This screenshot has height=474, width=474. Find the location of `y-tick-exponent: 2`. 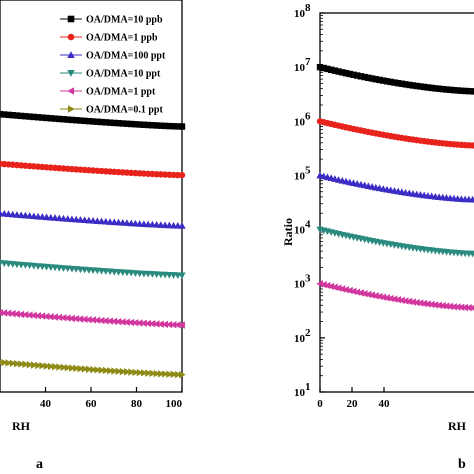

y-tick-exponent: 2 is located at coordinates (308, 333).